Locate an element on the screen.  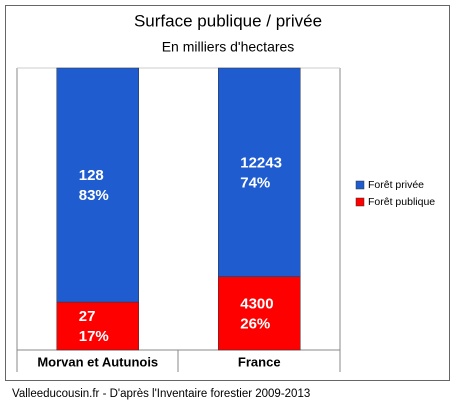
chart-title: Surface publique / privée is located at coordinates (228, 20).